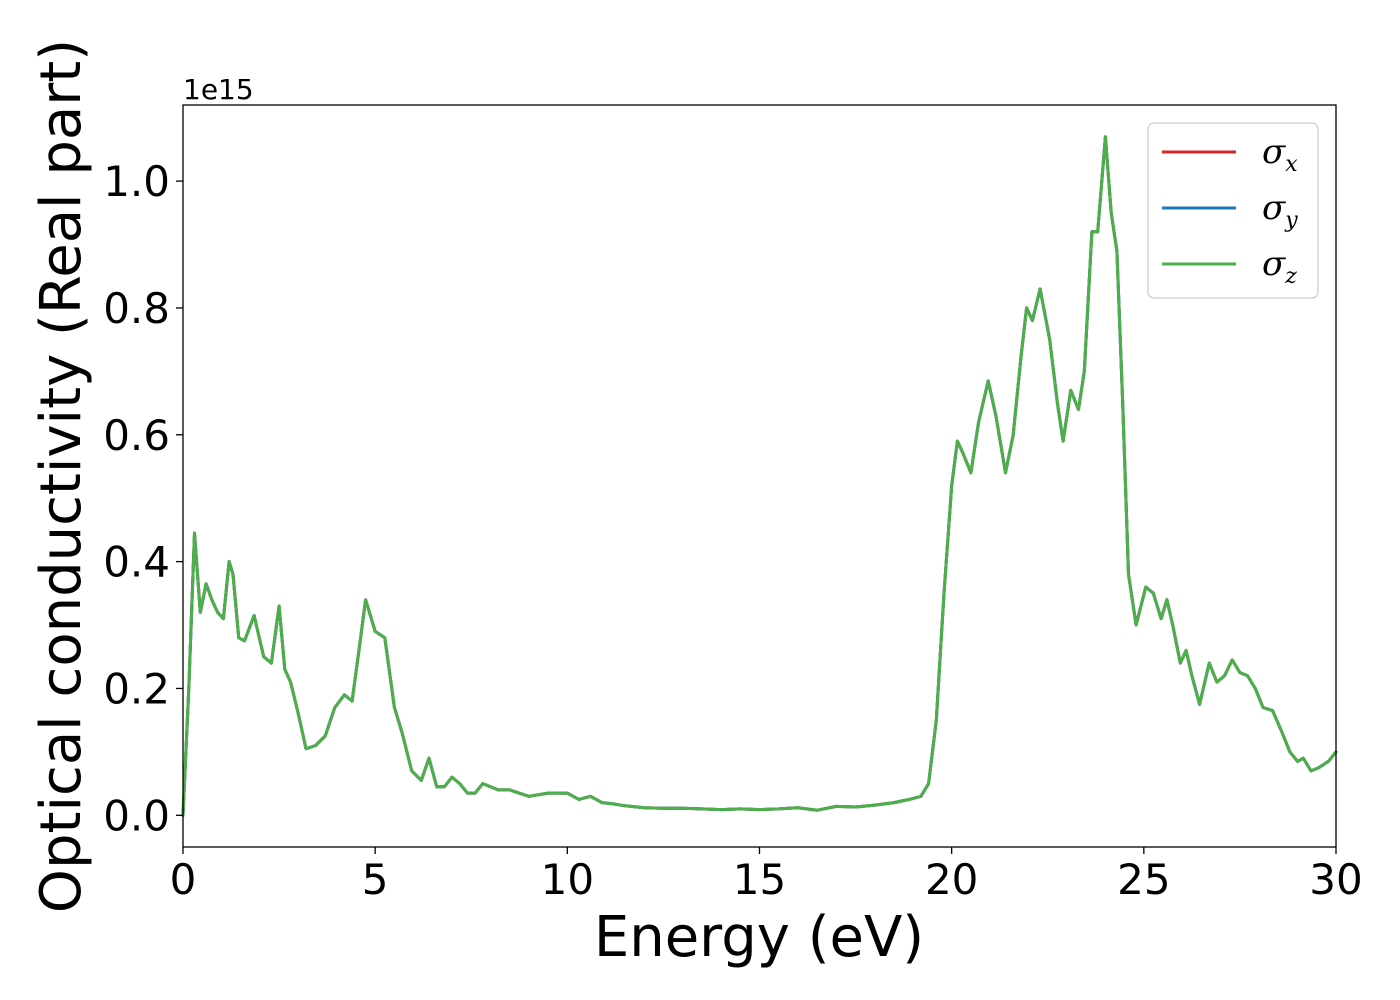  Describe the element at coordinates (143, 498) in the screenshot. I see `y-axis: 0.0 0.2 0.4 0.6 0.8 1.0` at that location.